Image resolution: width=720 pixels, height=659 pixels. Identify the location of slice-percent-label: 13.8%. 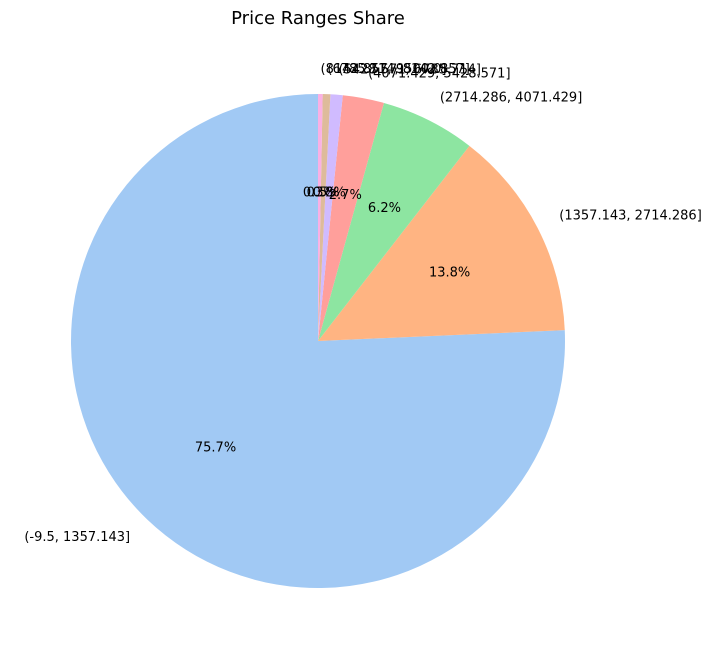
(449, 272).